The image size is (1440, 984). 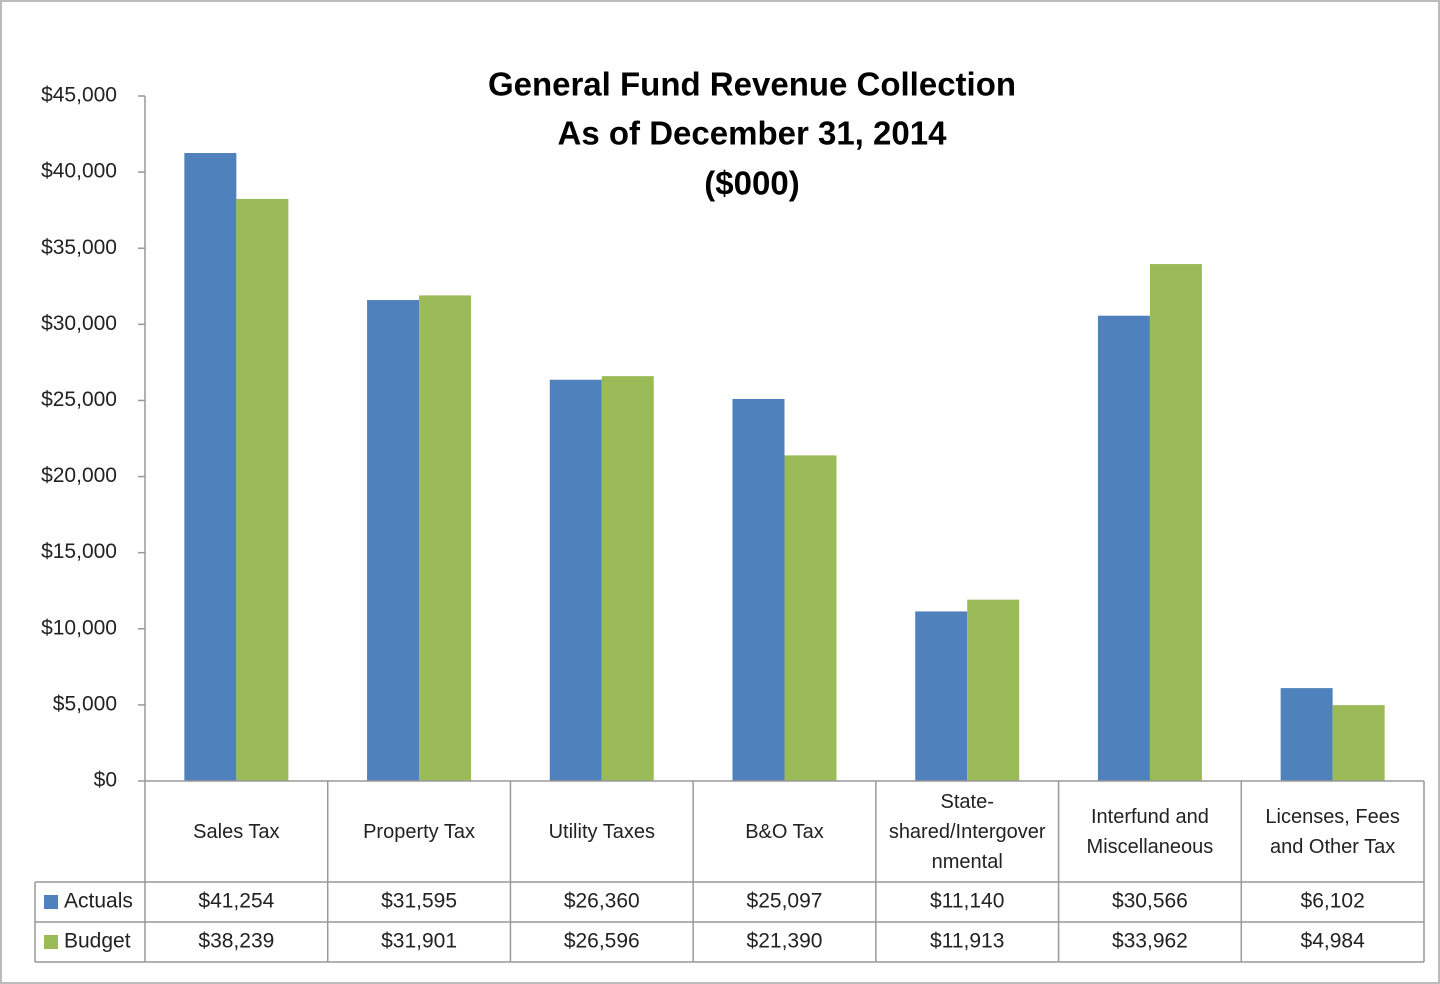 I want to click on y-tick-label: $0, so click(x=105, y=780).